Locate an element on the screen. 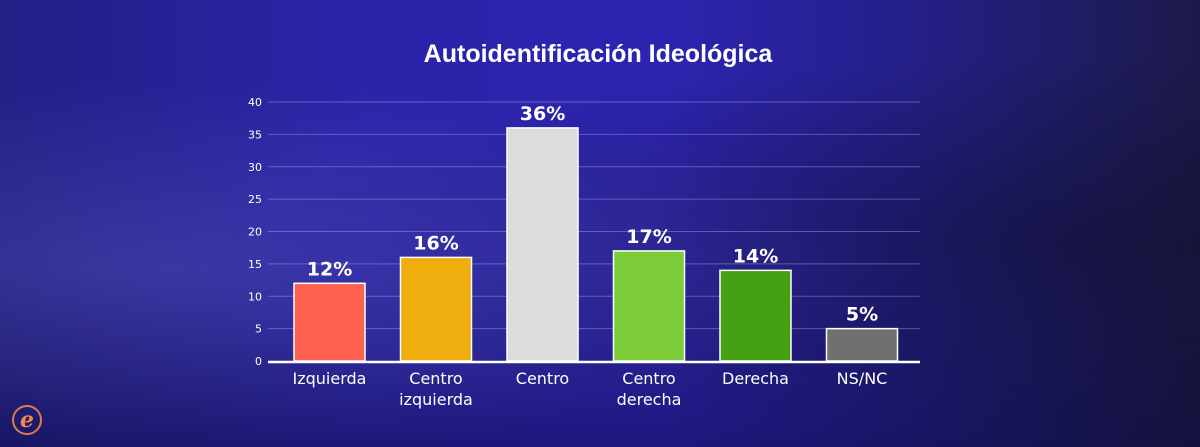 The height and width of the screenshot is (447, 1200). y-tick-label: 25 is located at coordinates (255, 199).